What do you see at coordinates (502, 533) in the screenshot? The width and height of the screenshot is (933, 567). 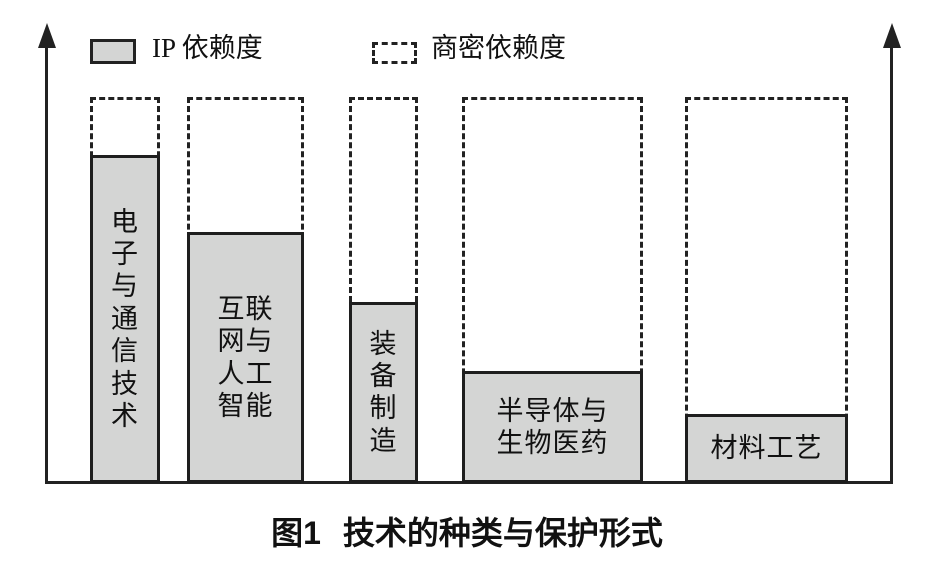 I see `figure-caption-title: 技术的种类与保护形式` at bounding box center [502, 533].